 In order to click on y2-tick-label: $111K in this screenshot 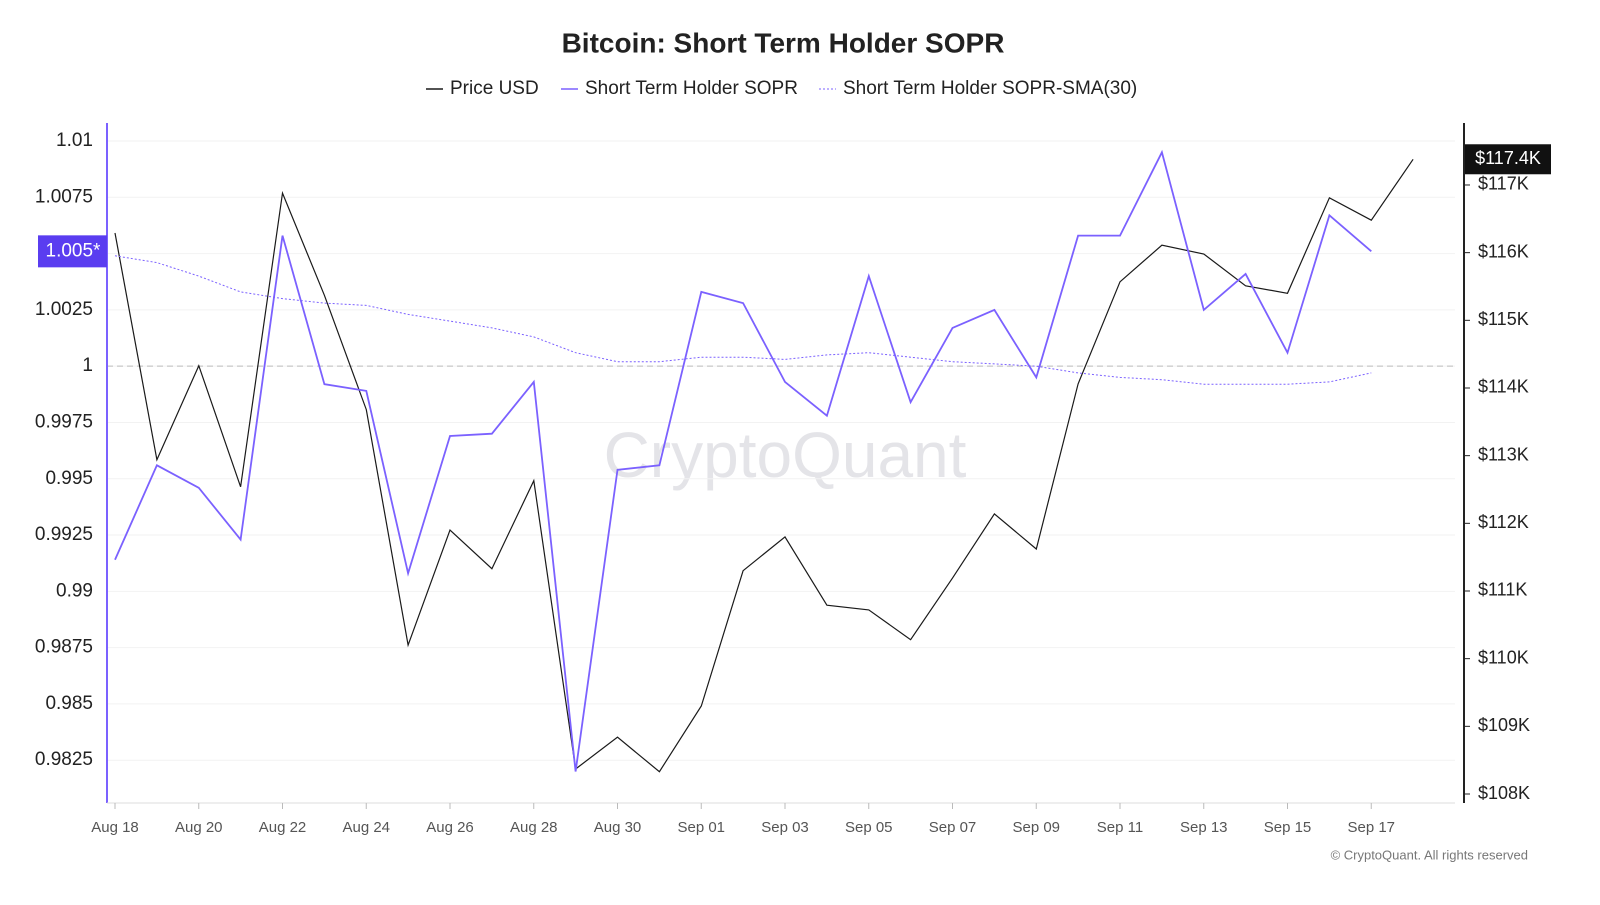, I will do `click(1502, 590)`.